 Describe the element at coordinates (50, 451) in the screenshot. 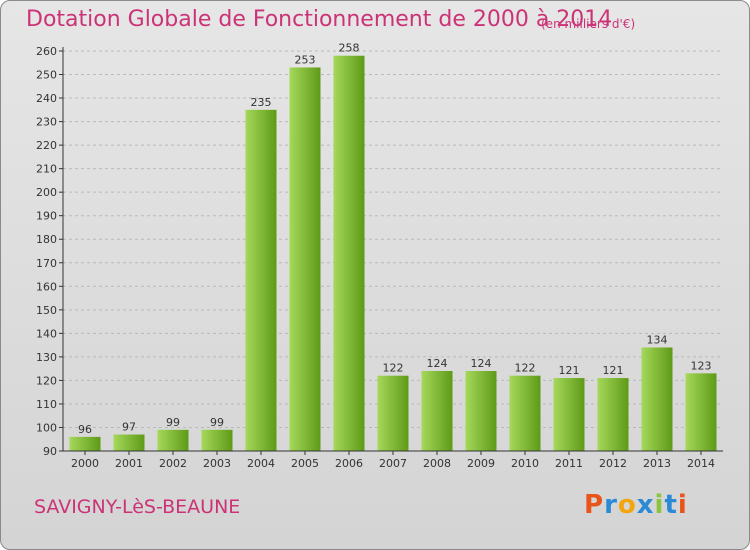

I see `y-tick-label: 90` at that location.